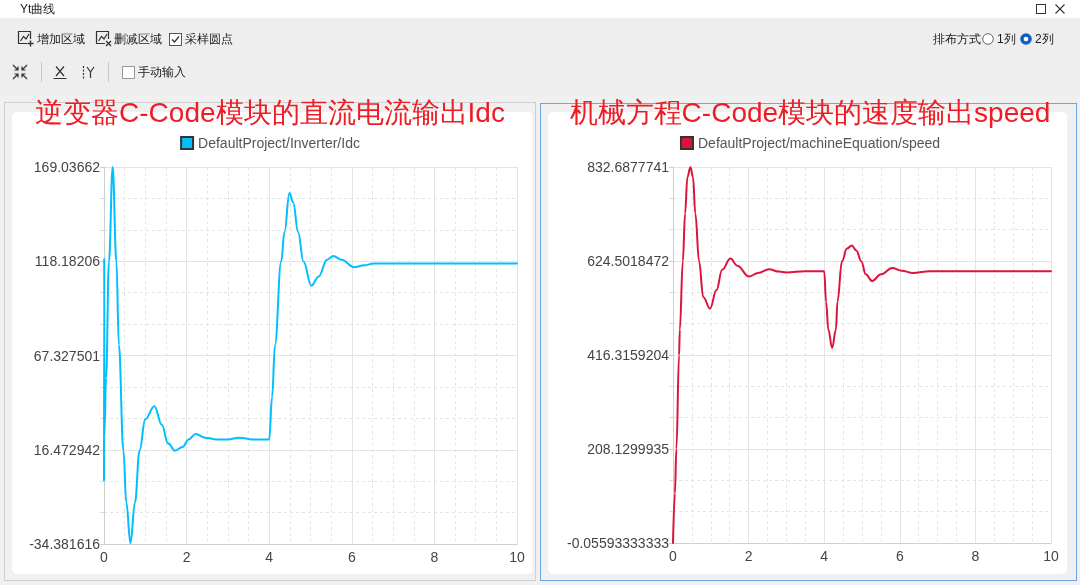  What do you see at coordinates (957, 39) in the screenshot?
I see `text: 排布方式` at bounding box center [957, 39].